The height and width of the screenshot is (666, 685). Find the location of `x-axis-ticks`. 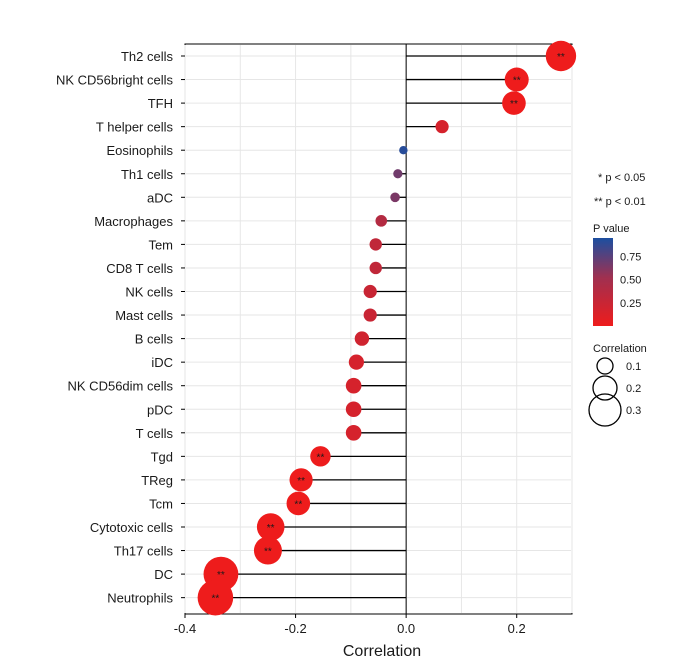

x-axis-ticks is located at coordinates (351, 616).